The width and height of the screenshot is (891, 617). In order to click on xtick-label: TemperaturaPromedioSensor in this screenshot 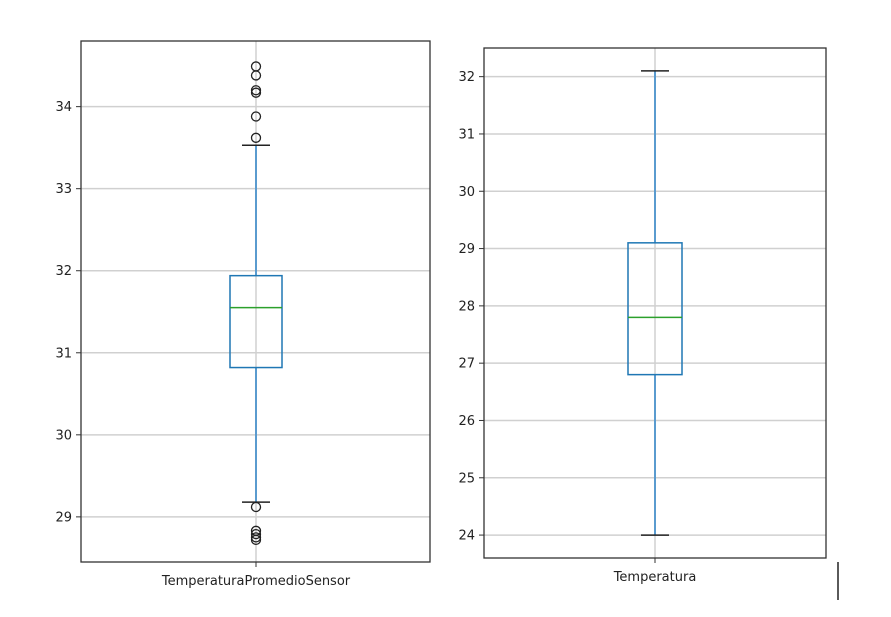, I will do `click(256, 581)`.